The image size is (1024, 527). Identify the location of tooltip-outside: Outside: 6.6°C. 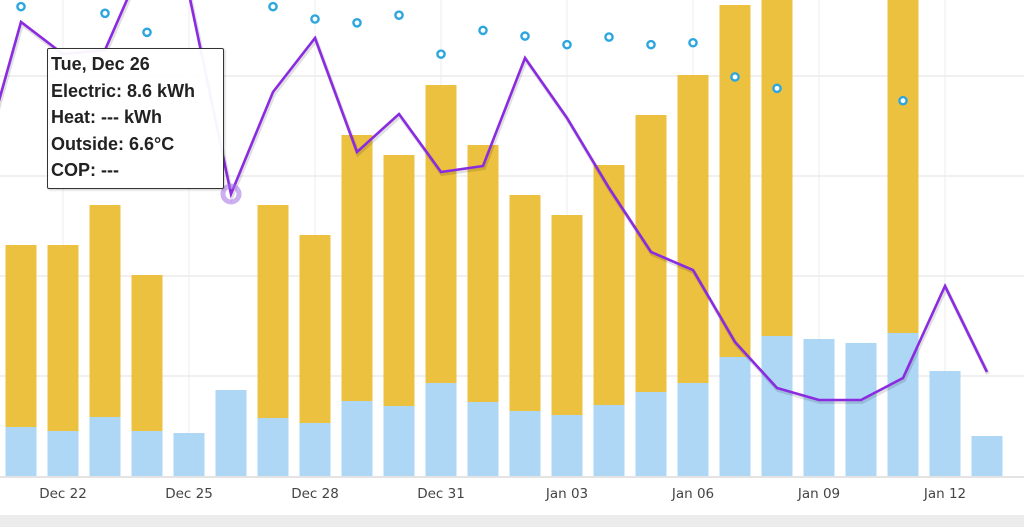
(113, 143).